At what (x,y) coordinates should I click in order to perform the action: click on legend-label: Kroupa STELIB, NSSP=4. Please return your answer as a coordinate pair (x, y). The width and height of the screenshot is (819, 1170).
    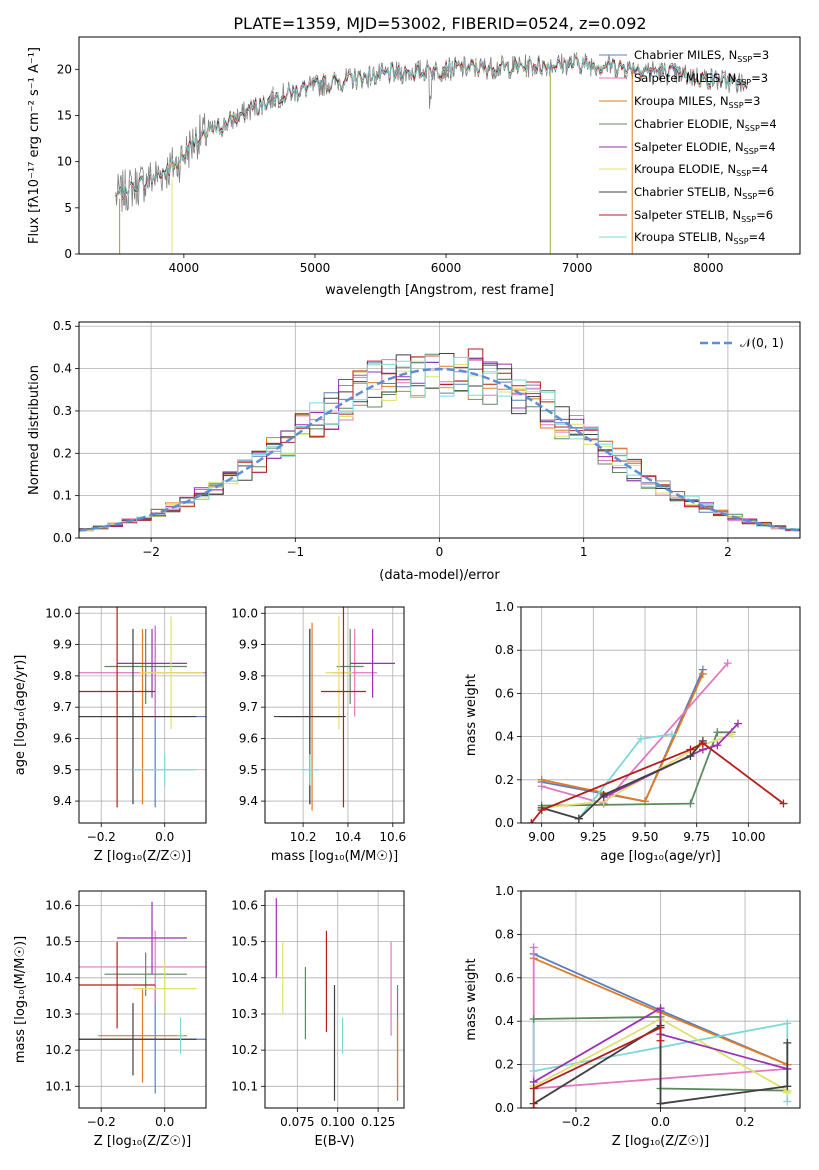
    Looking at the image, I should click on (699, 238).